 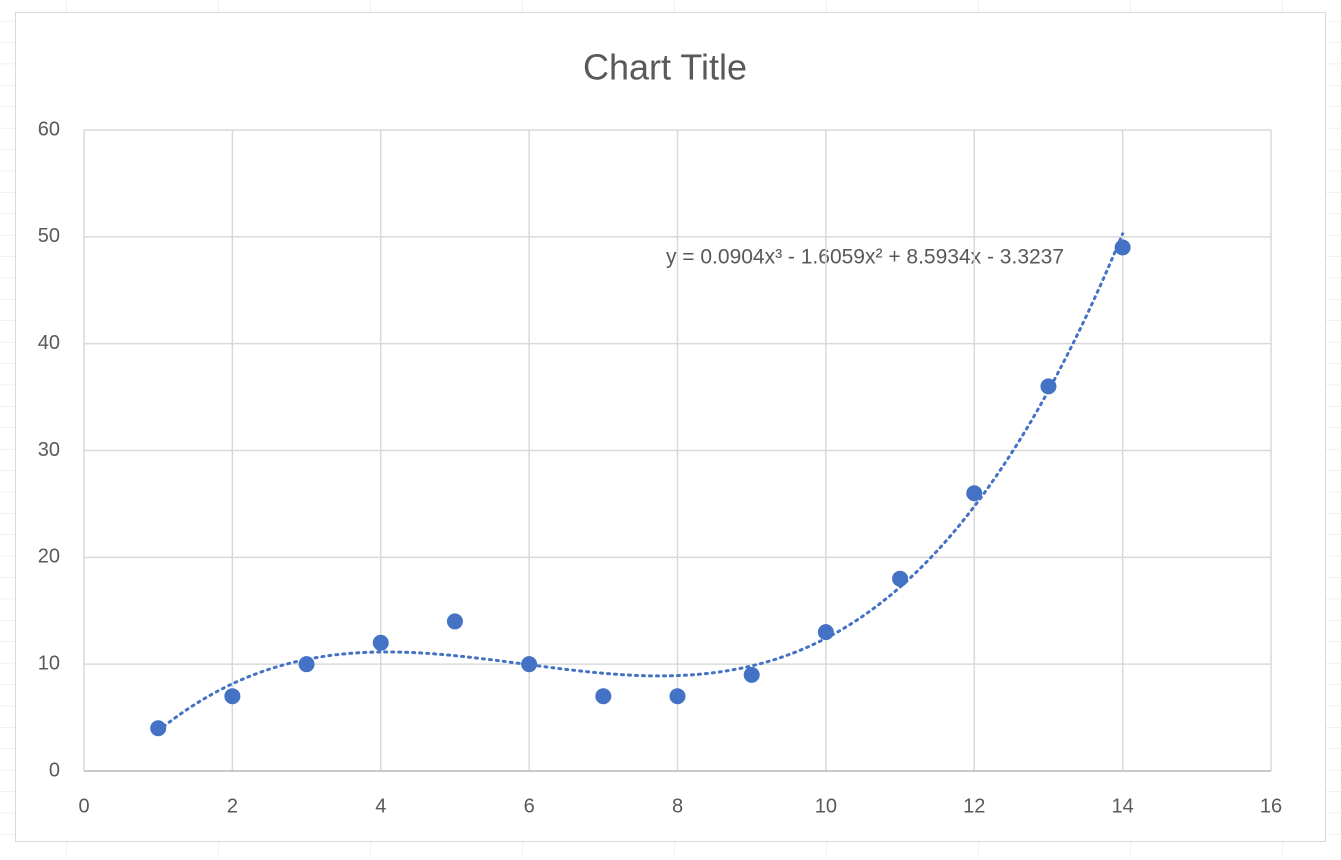 What do you see at coordinates (1271, 806) in the screenshot?
I see `x-tick-label: 16` at bounding box center [1271, 806].